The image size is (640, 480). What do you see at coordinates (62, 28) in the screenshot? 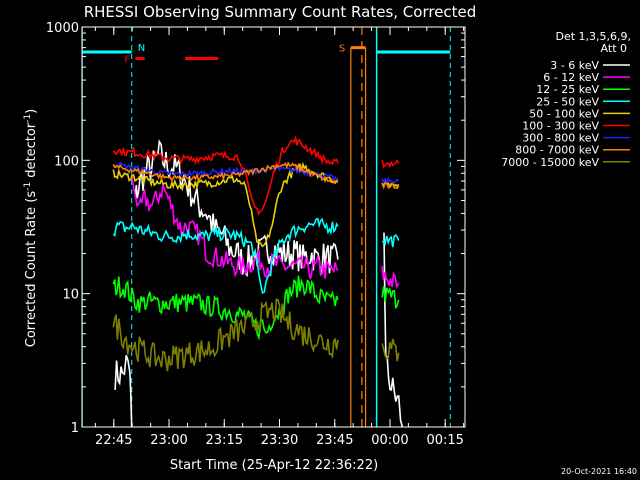
I see `y-tick-label: 1000` at bounding box center [62, 28].